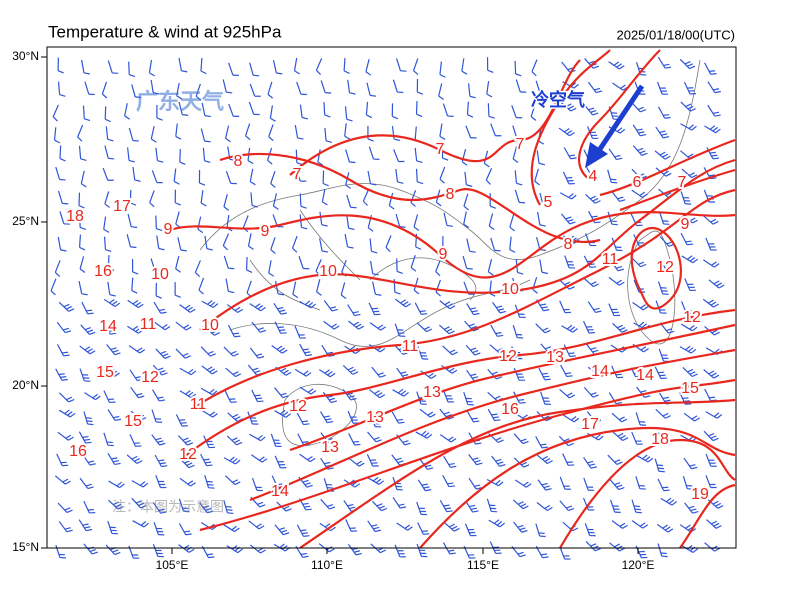 The image size is (800, 605). What do you see at coordinates (25, 547) in the screenshot?
I see `y-tick-label: 15°N` at bounding box center [25, 547].